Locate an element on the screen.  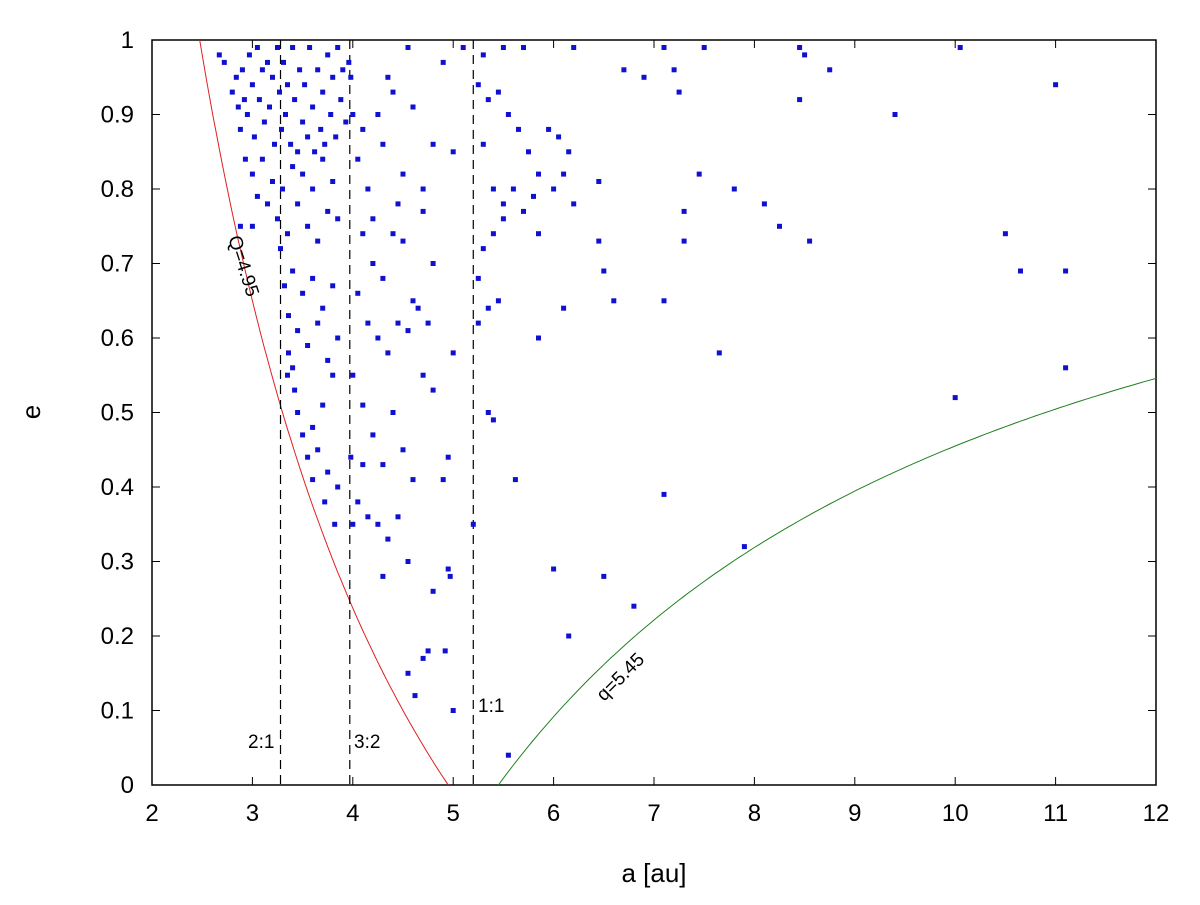
x-tick-label: 6 is located at coordinates (553, 813).